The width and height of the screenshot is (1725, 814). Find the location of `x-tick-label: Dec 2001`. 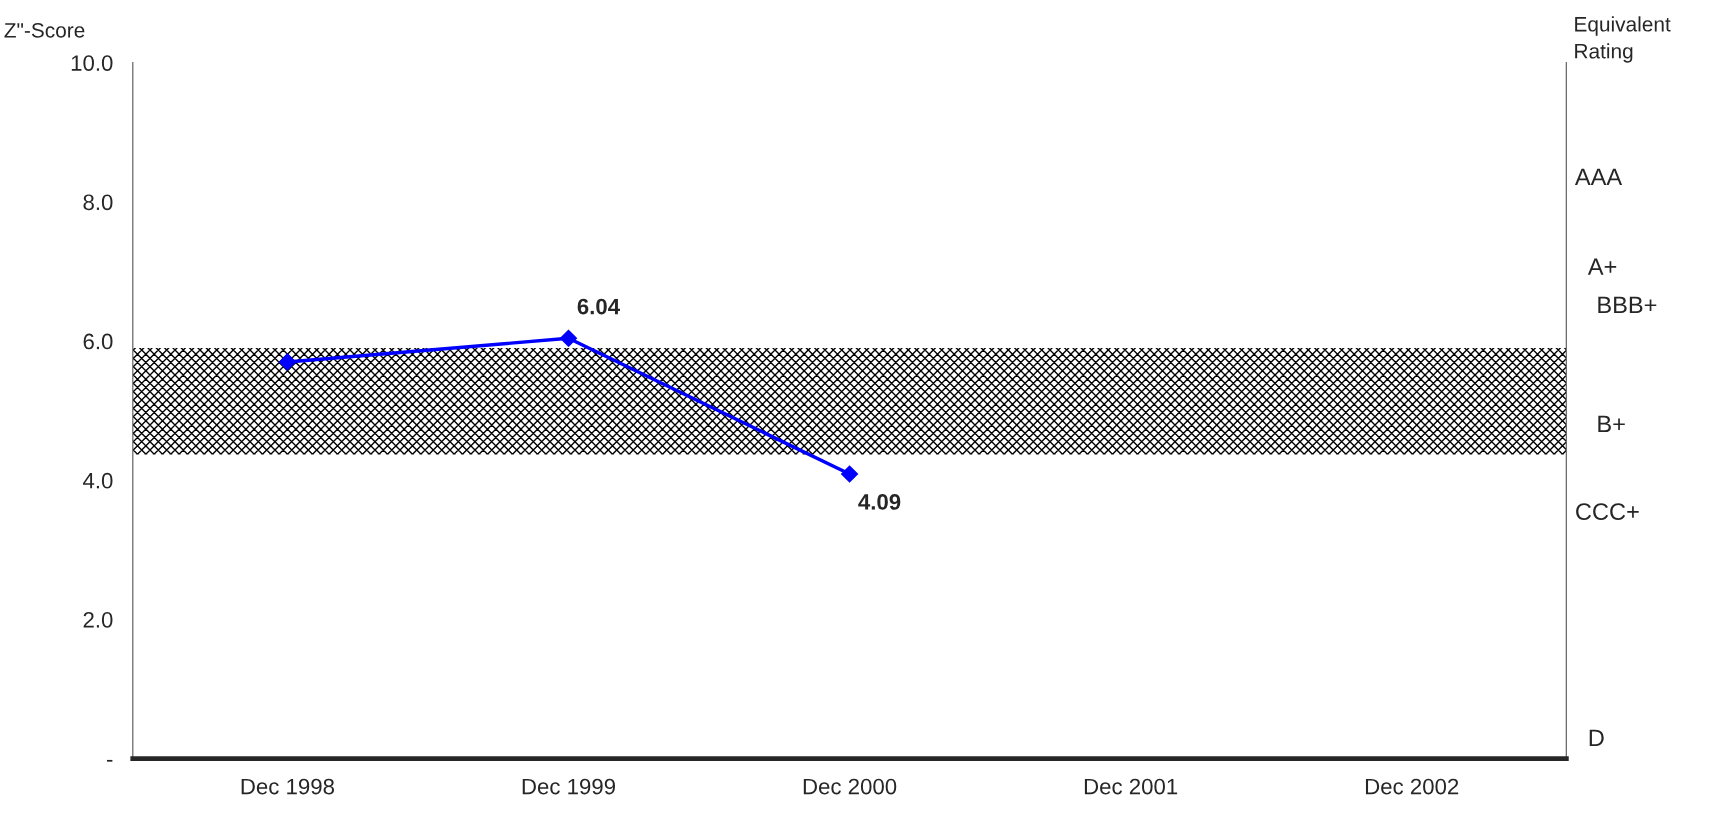

x-tick-label: Dec 2001 is located at coordinates (1131, 786).